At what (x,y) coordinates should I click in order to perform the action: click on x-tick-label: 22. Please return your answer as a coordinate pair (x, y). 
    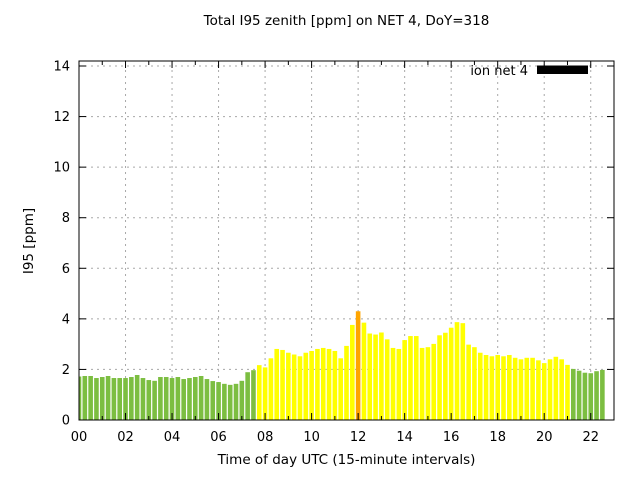
    Looking at the image, I should click on (590, 437).